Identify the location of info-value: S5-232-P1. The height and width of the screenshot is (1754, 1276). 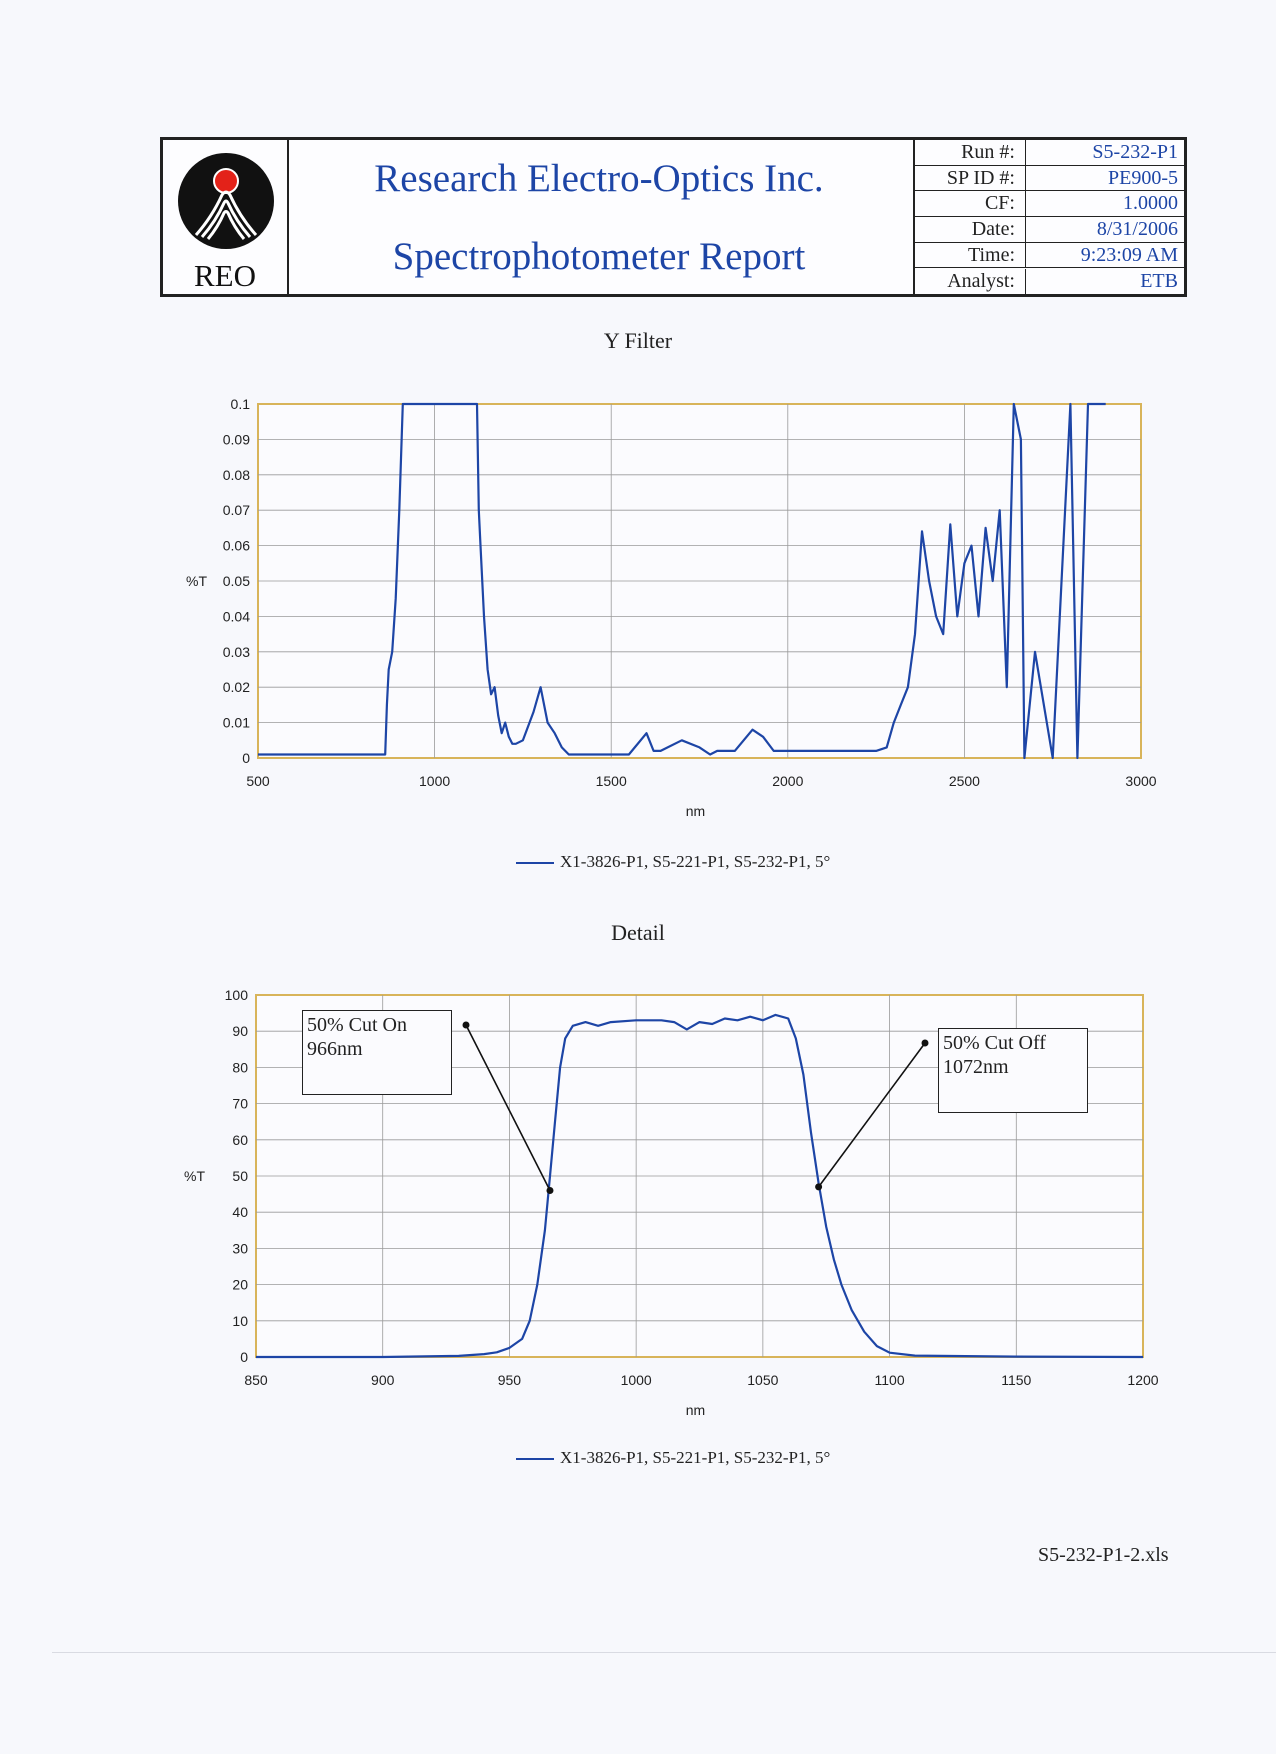
(1103, 152).